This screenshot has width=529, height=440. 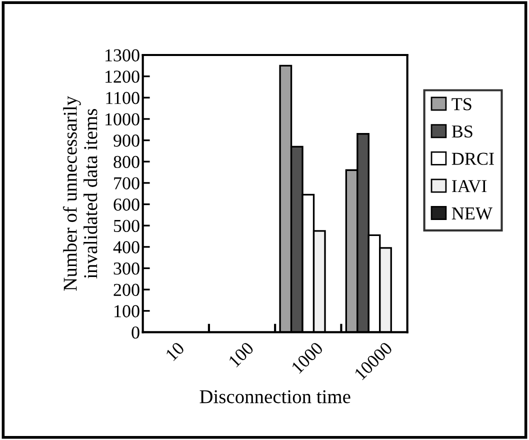 I want to click on x-tick-label: 100, so click(x=241, y=354).